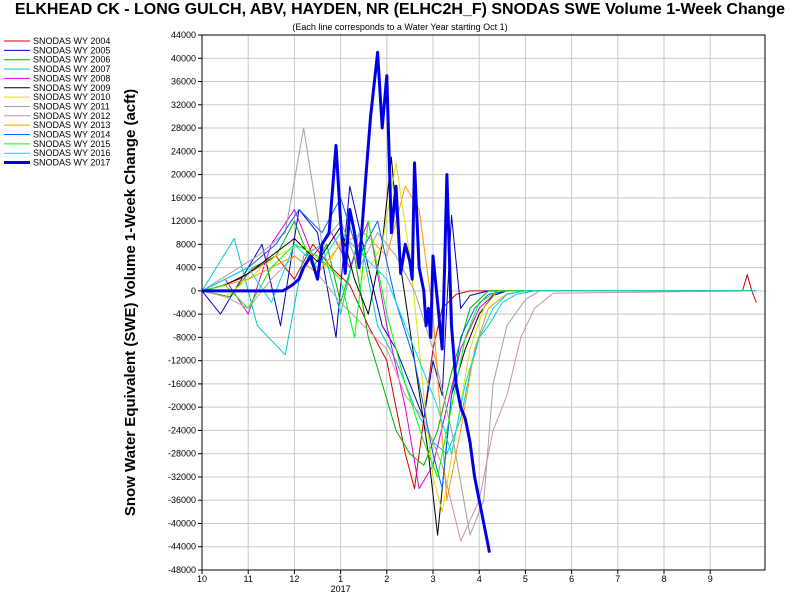  I want to click on legend-label: SNODAS WY 2010, so click(71, 97).